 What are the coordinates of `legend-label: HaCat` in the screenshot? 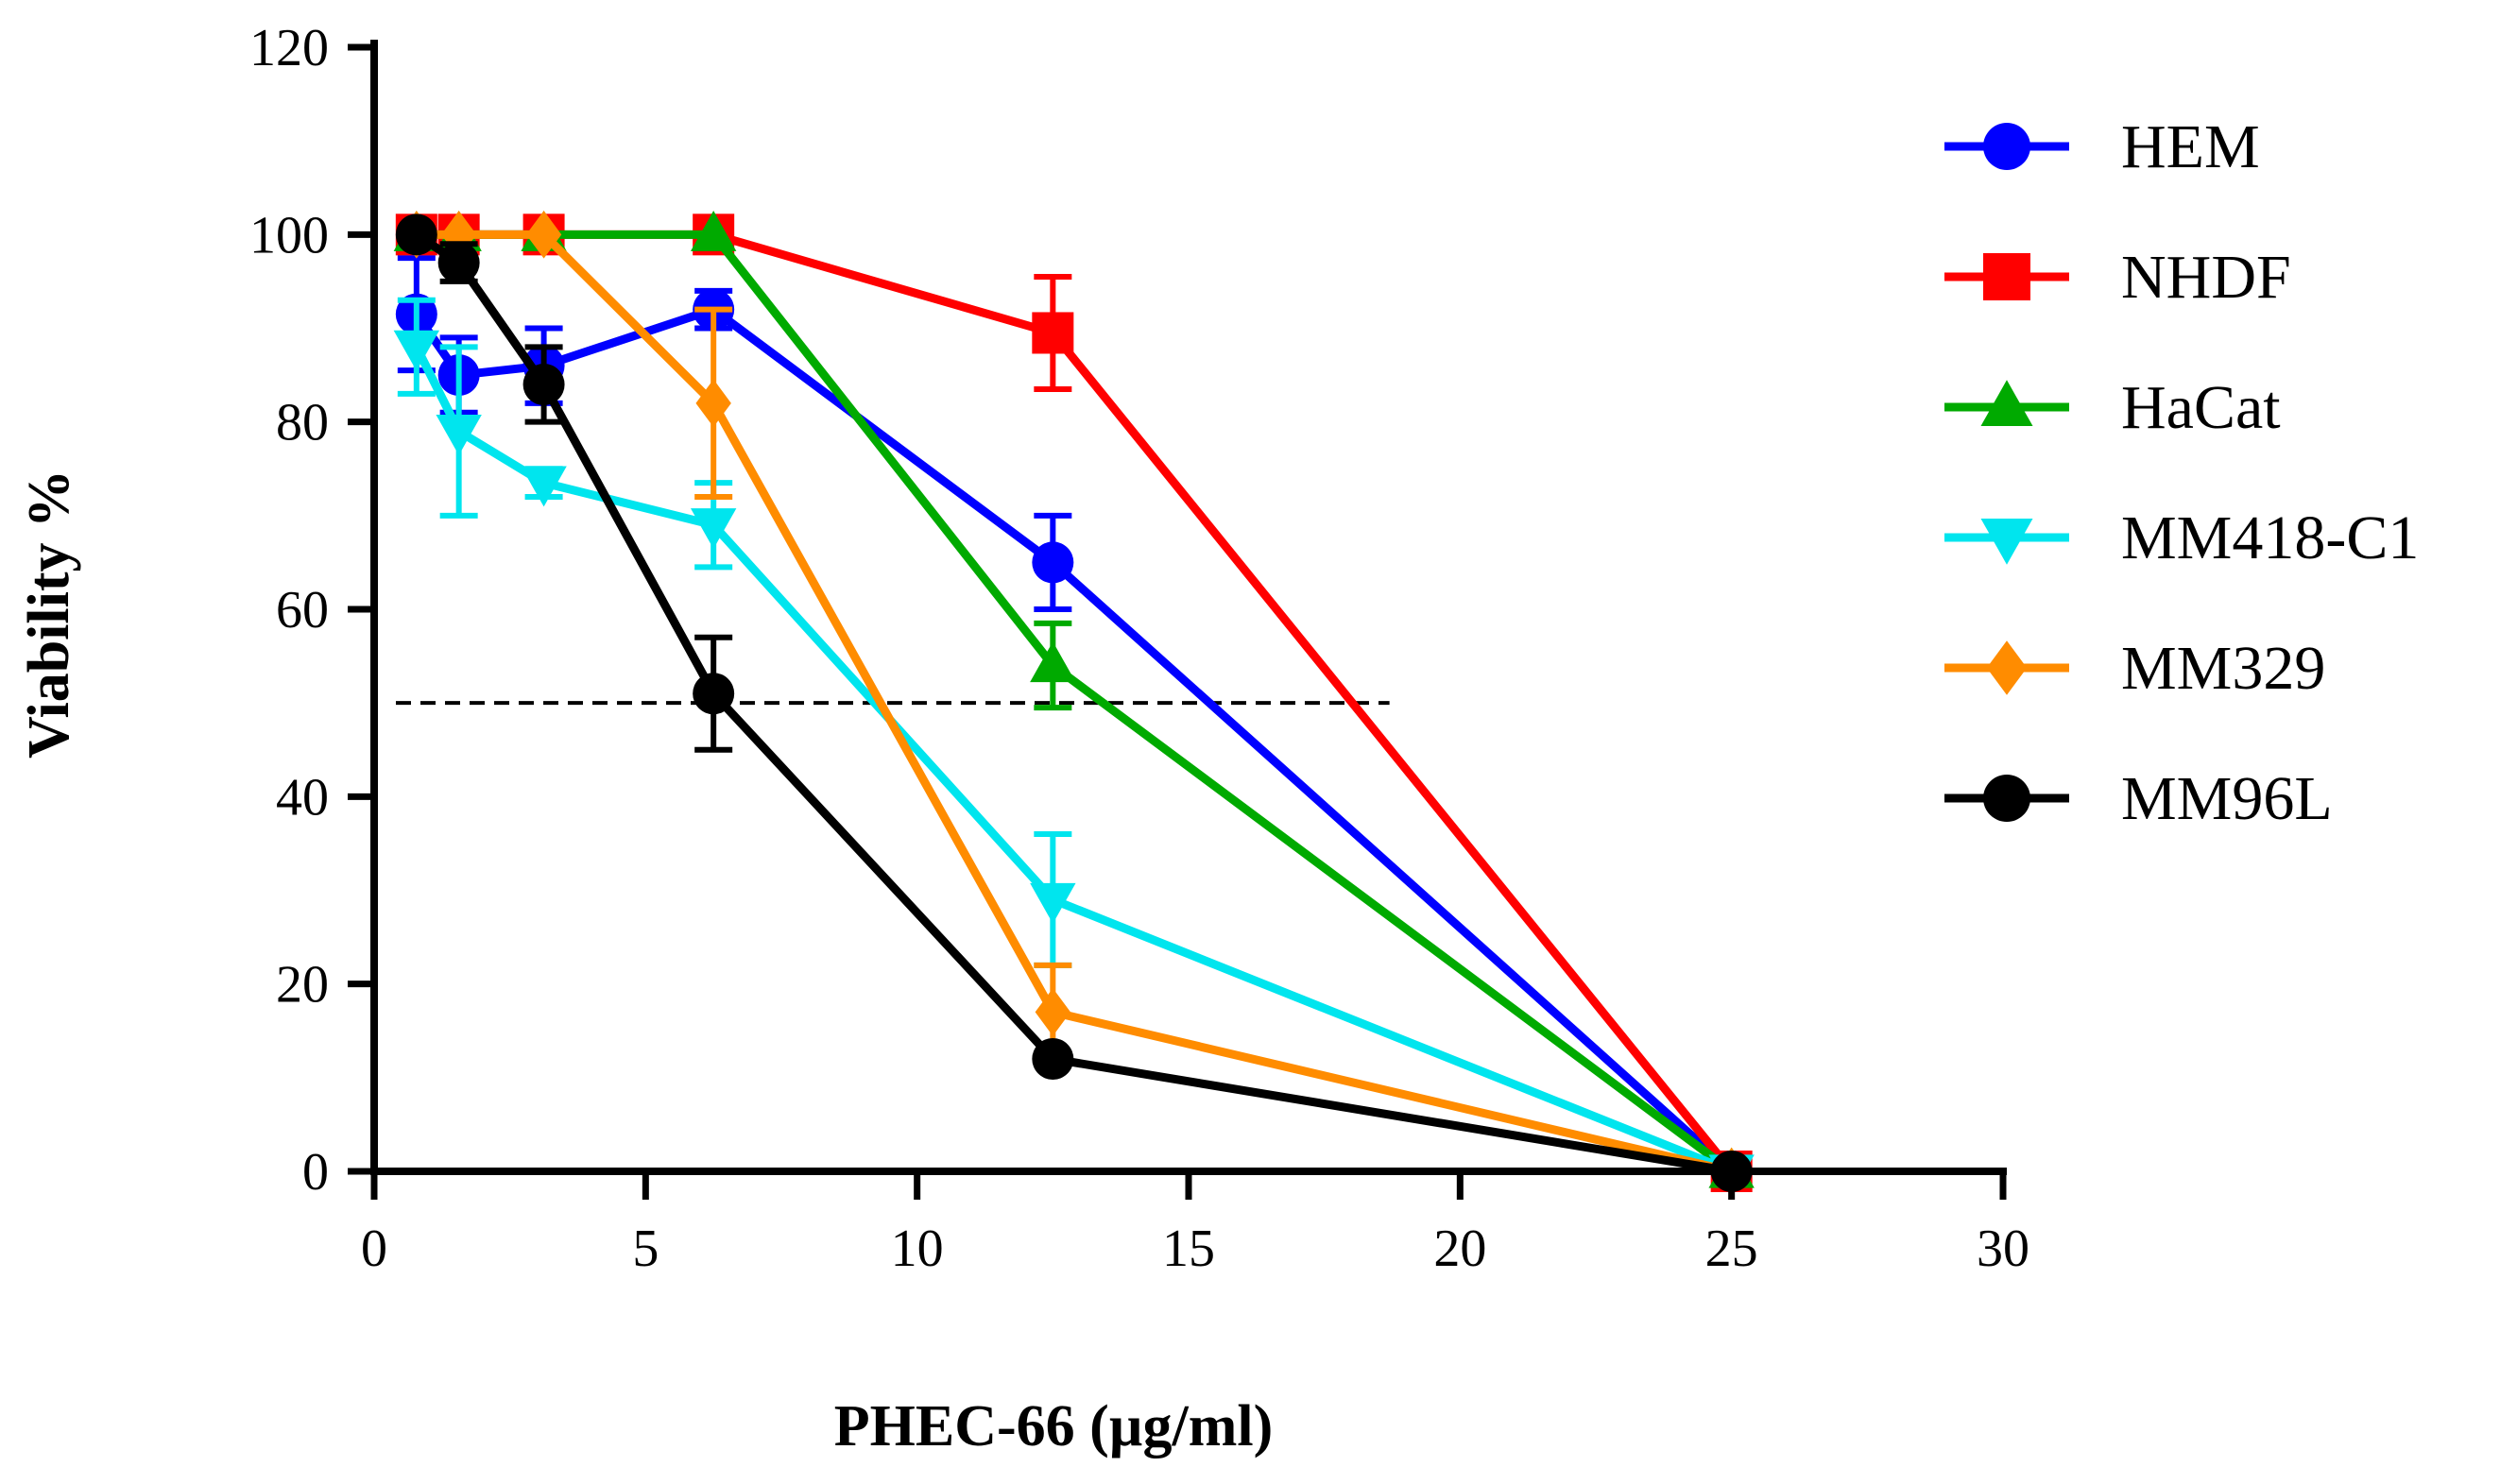 It's located at (2201, 407).